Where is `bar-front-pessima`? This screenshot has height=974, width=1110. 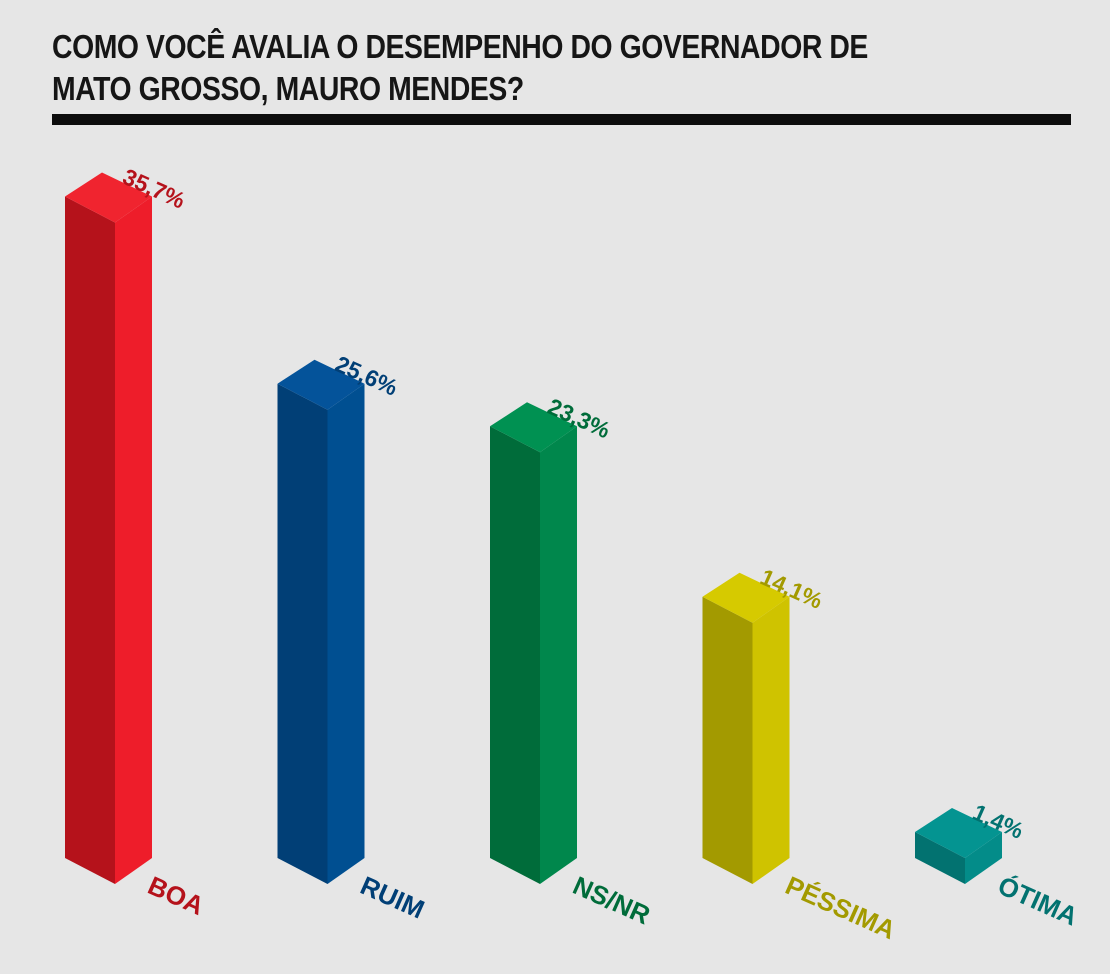
bar-front-pessima is located at coordinates (771, 740).